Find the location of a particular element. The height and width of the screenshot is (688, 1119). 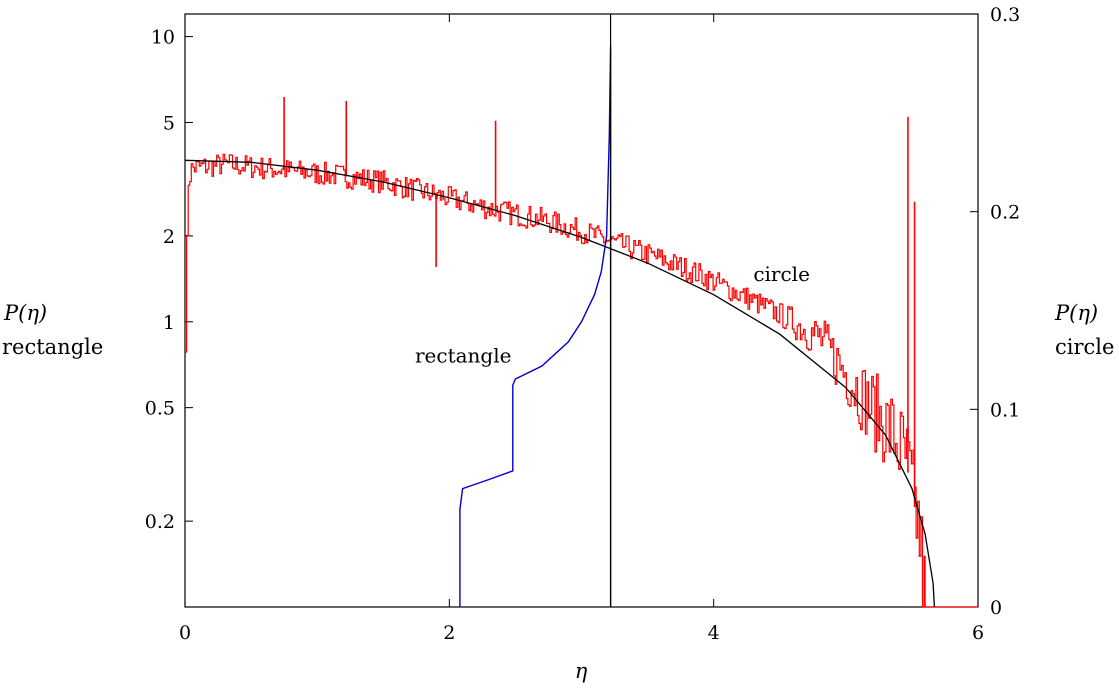

left-y-tick-label: 5 is located at coordinates (169, 123).